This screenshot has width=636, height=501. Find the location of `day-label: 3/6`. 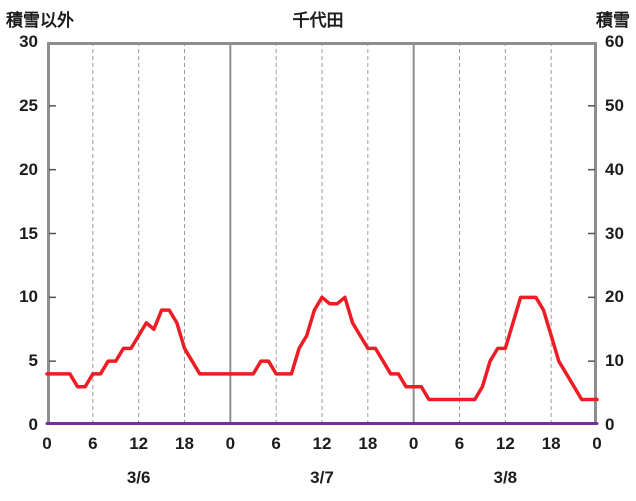

day-label: 3/6 is located at coordinates (138, 477).